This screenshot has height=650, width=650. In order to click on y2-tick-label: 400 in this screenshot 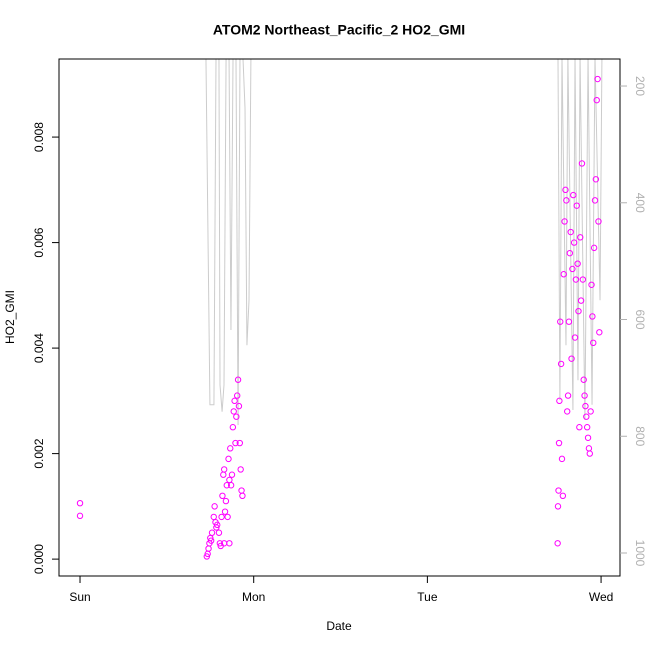, I will do `click(640, 203)`.